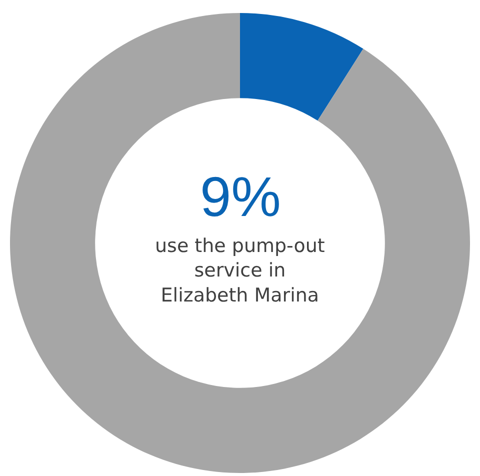 The width and height of the screenshot is (480, 476). Describe the element at coordinates (240, 196) in the screenshot. I see `text: 9%` at that location.